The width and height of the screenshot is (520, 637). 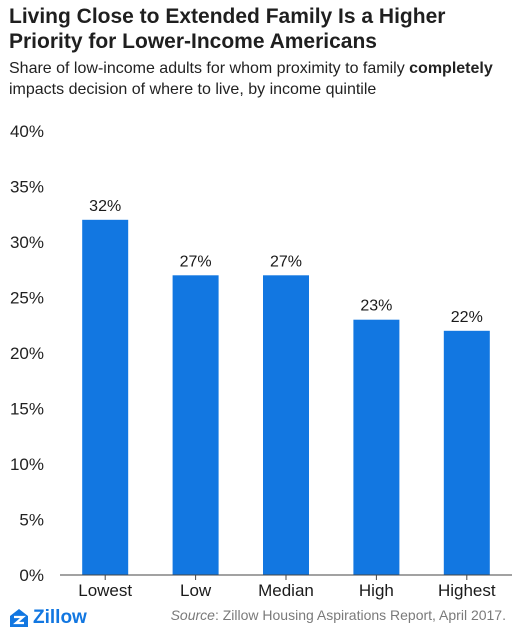 I want to click on zillow-logo-icon, so click(x=19, y=618).